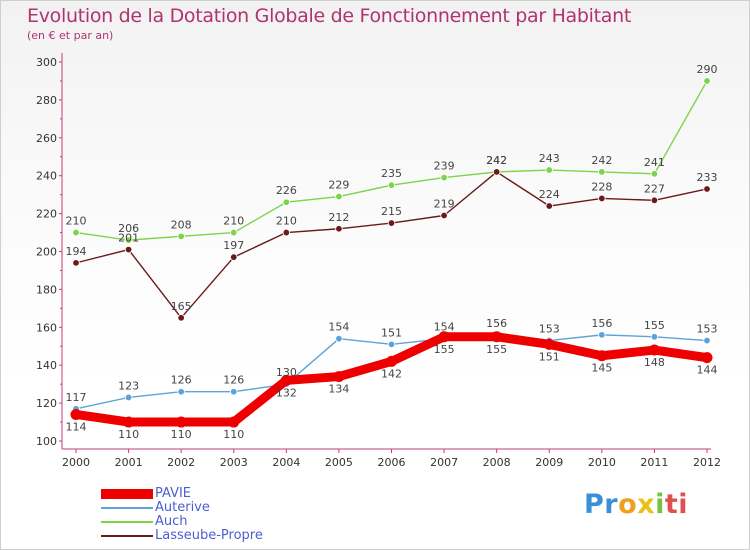 This screenshot has width=750, height=550. I want to click on data-label-lasseube-propre-2011: 227, so click(654, 188).